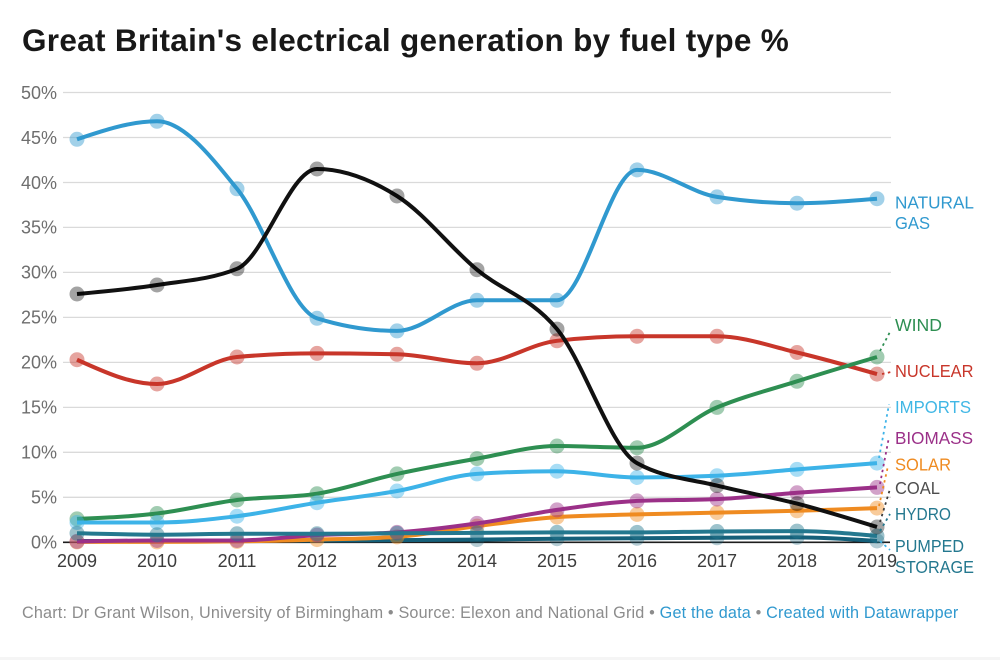 The height and width of the screenshot is (660, 1000). Describe the element at coordinates (934, 371) in the screenshot. I see `svg-text: NUCLEAR` at that location.